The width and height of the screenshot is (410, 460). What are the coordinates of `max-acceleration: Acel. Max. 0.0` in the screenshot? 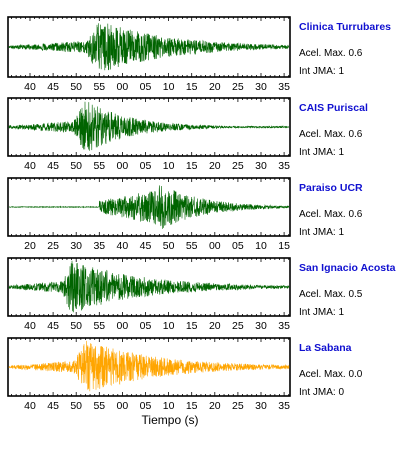 It's located at (331, 374).